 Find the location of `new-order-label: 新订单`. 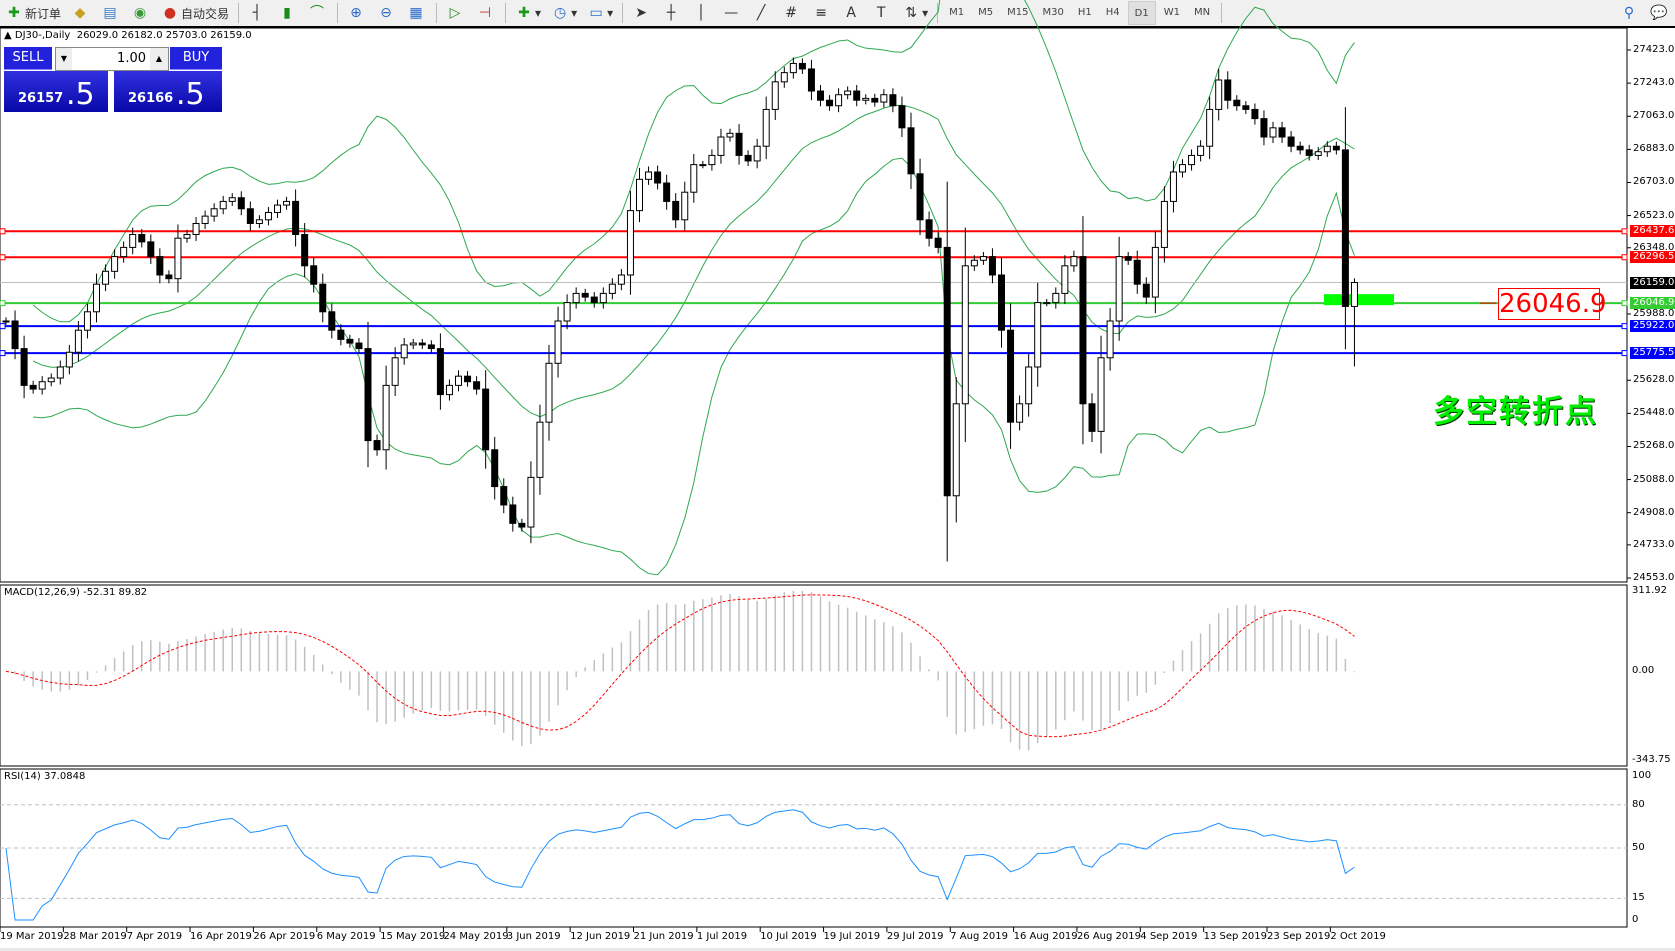

new-order-label: 新订单 is located at coordinates (43, 13).